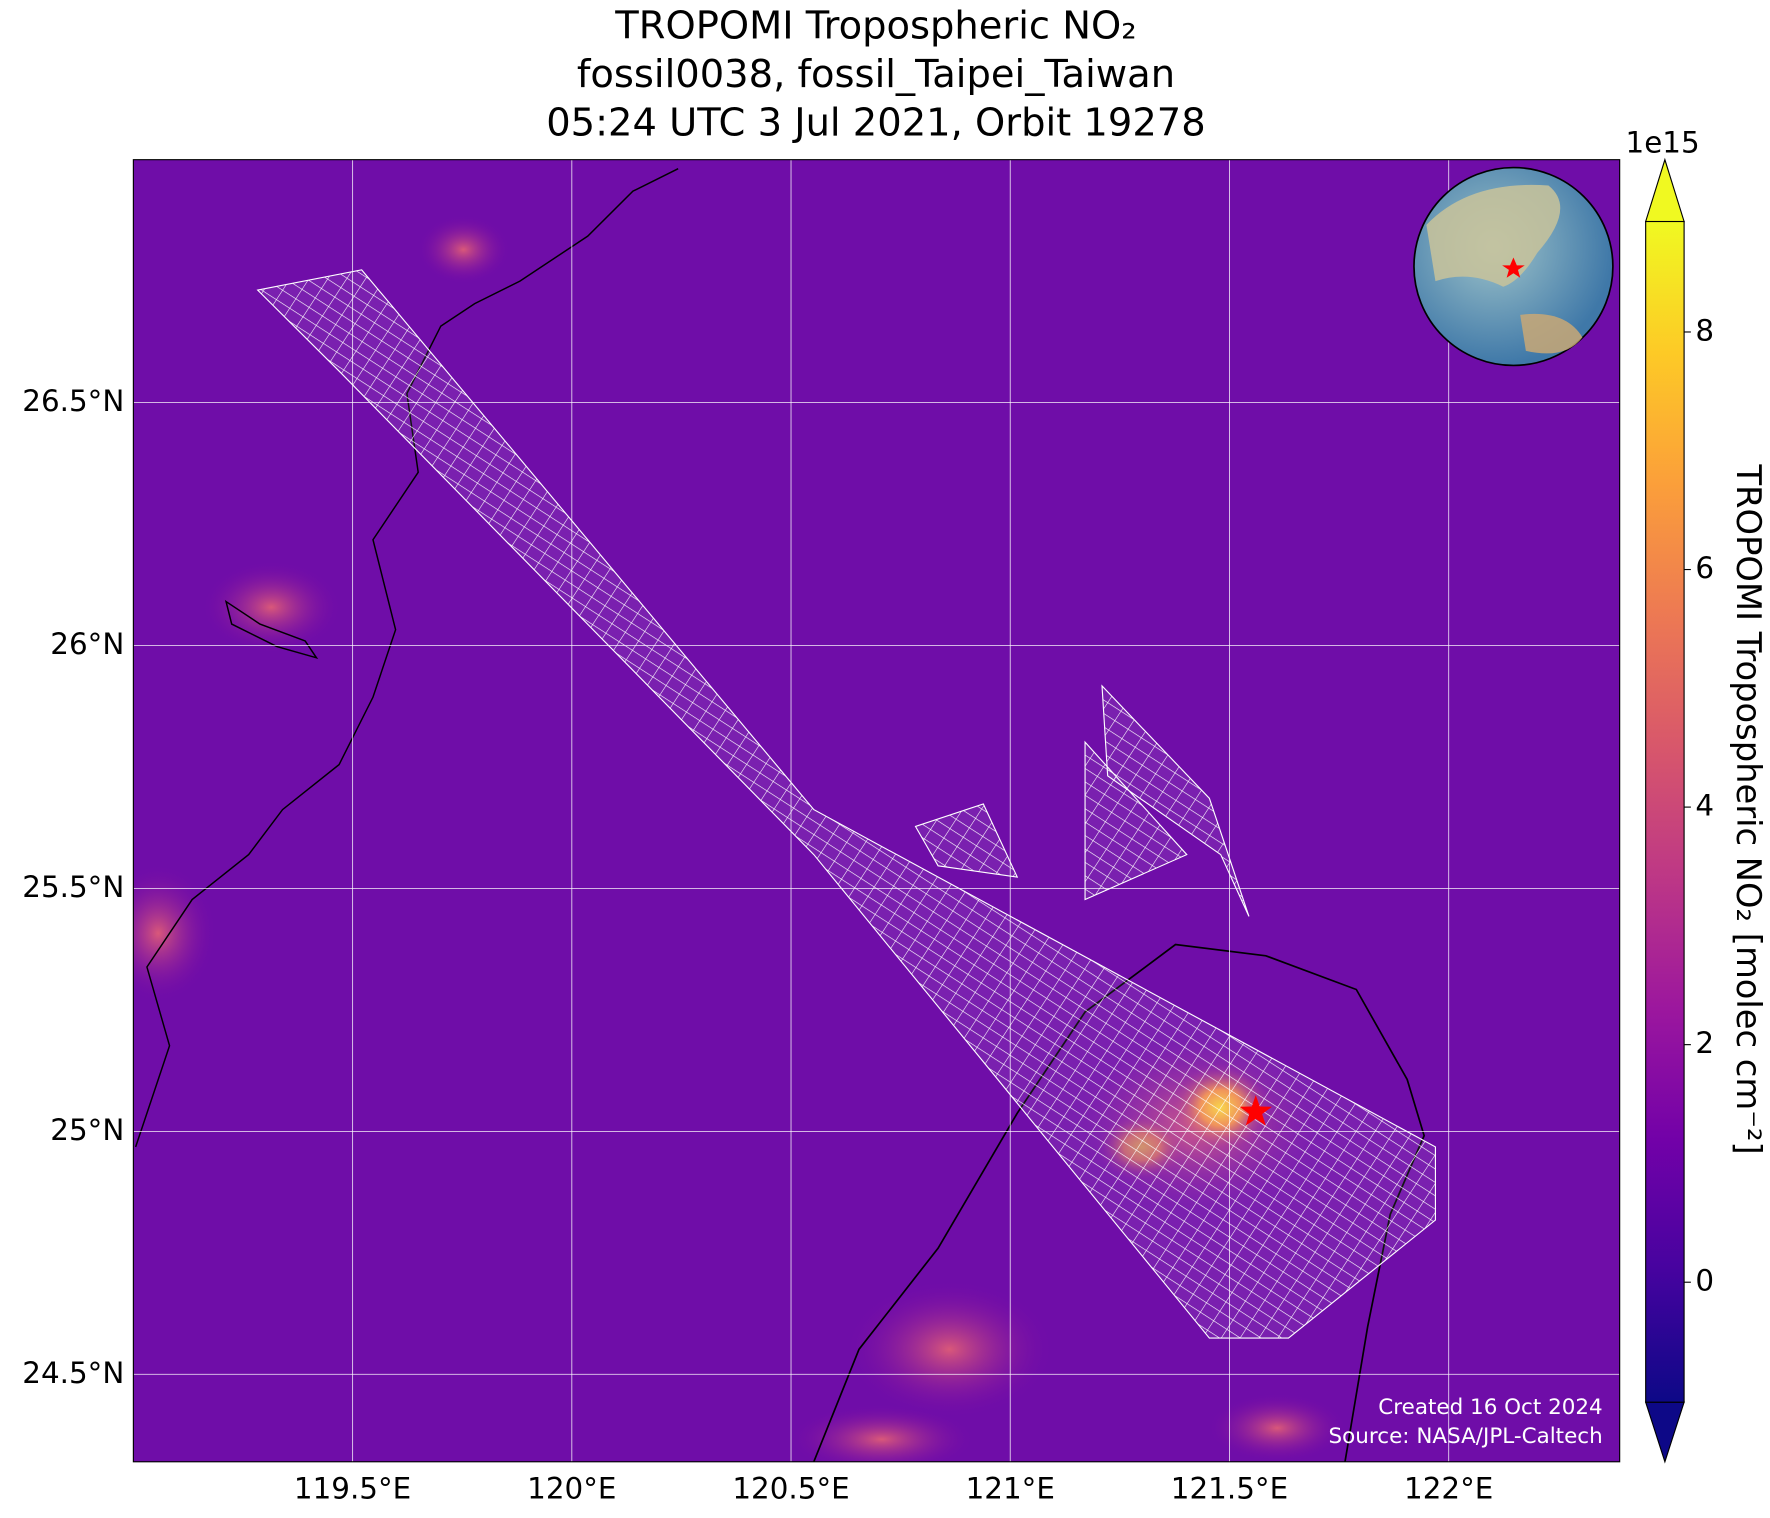 This screenshot has height=1518, width=1770. What do you see at coordinates (1704, 568) in the screenshot?
I see `colorbar-tick-label: 6` at bounding box center [1704, 568].